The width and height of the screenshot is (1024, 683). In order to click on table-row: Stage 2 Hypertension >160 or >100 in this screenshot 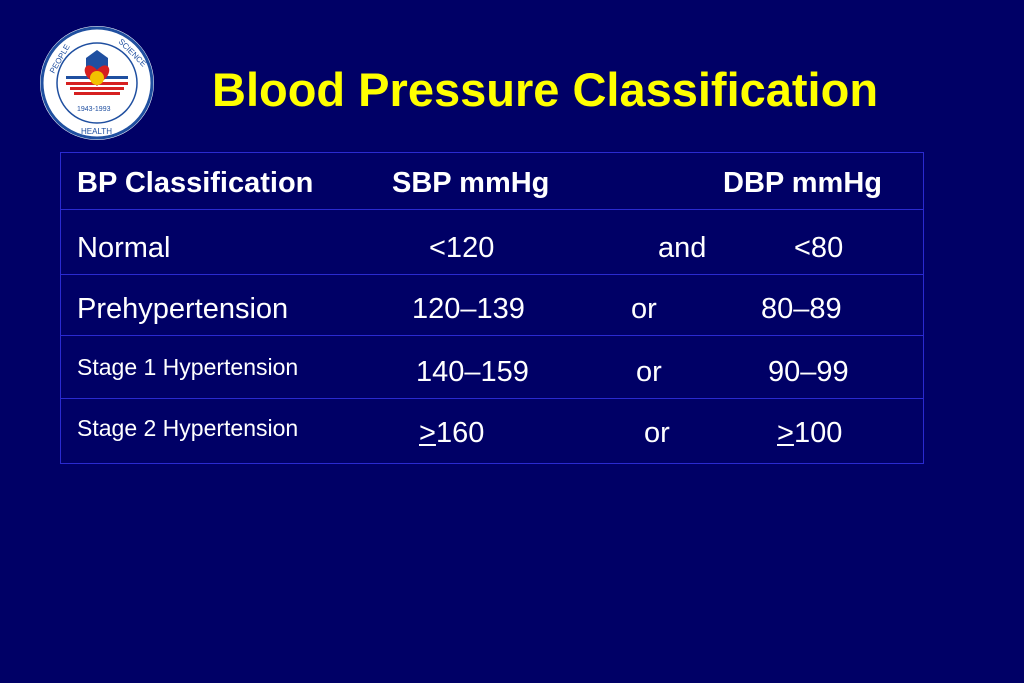, I will do `click(492, 430)`.